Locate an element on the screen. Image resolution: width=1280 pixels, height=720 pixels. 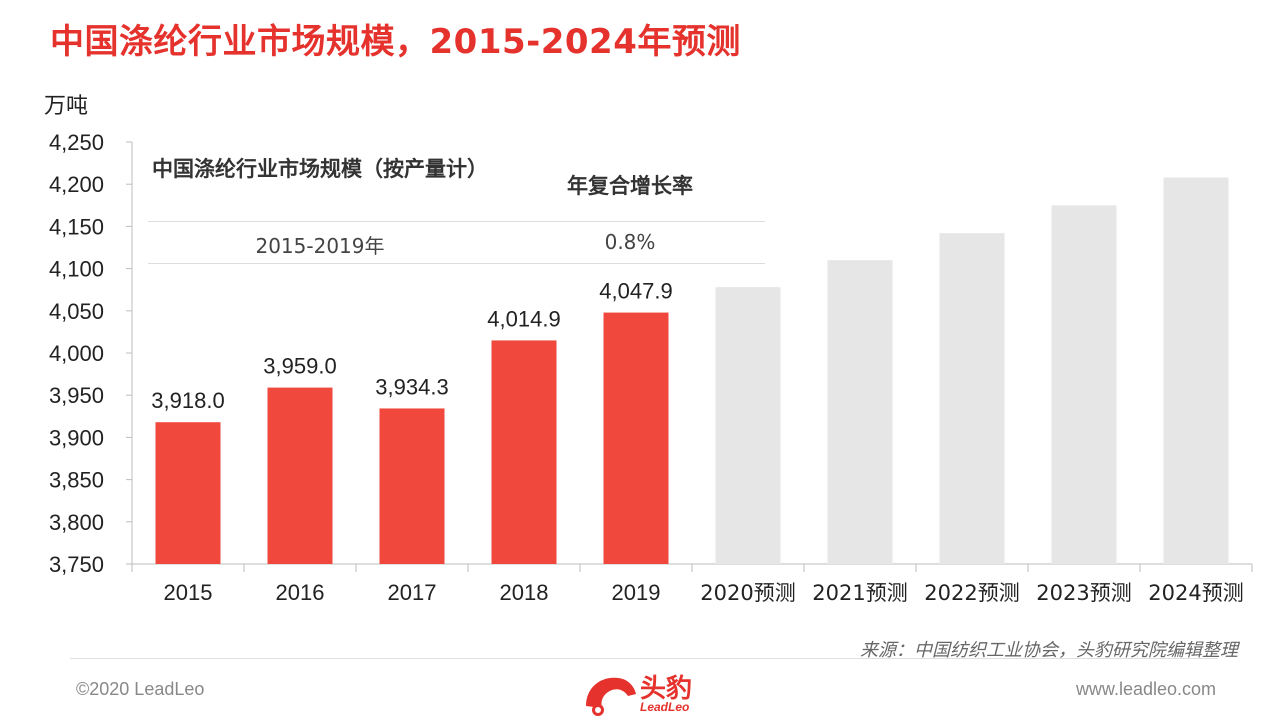
logo-text-cn: 头豹 is located at coordinates (666, 689).